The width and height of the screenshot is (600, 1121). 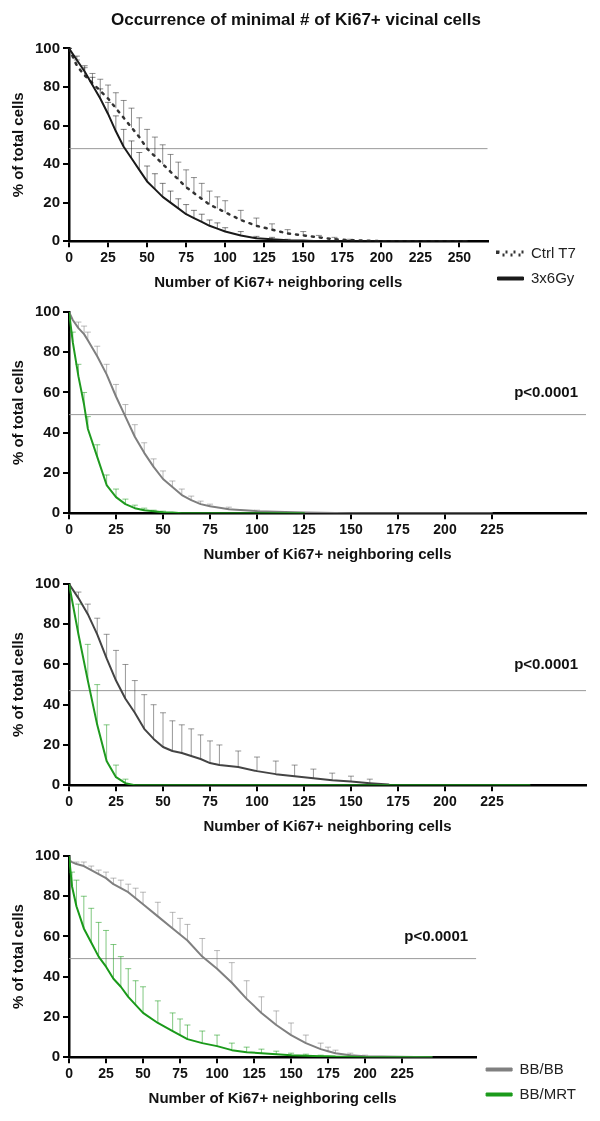 What do you see at coordinates (296, 19) in the screenshot?
I see `chart-title: Occurrence of minimal # of Ki67+ vicinal cells` at bounding box center [296, 19].